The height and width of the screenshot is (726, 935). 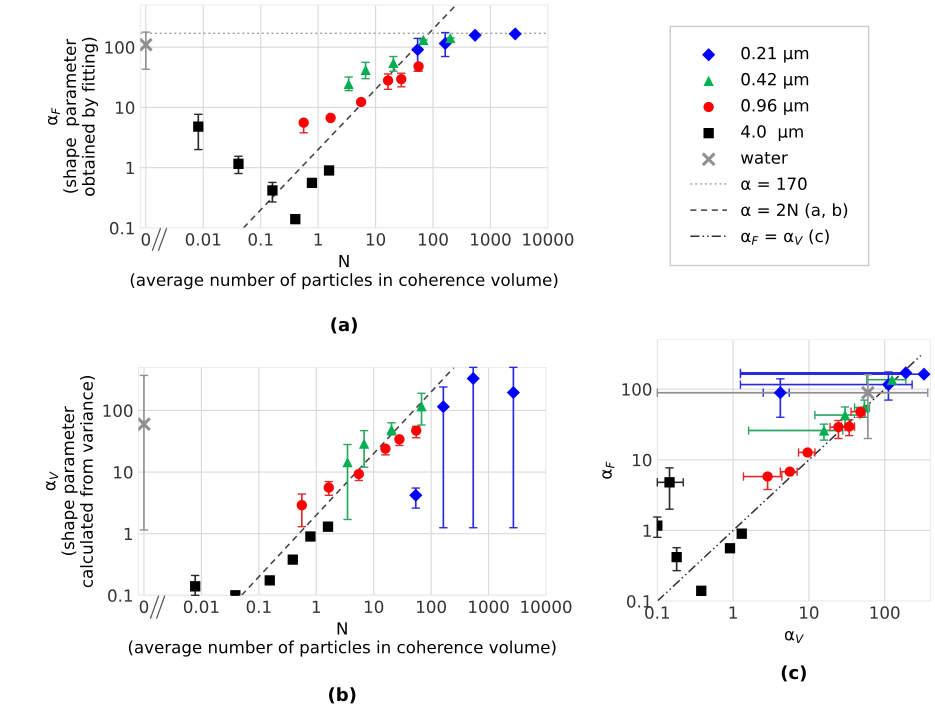 What do you see at coordinates (608, 470) in the screenshot?
I see `y-axis-title: α$_{F}$` at bounding box center [608, 470].